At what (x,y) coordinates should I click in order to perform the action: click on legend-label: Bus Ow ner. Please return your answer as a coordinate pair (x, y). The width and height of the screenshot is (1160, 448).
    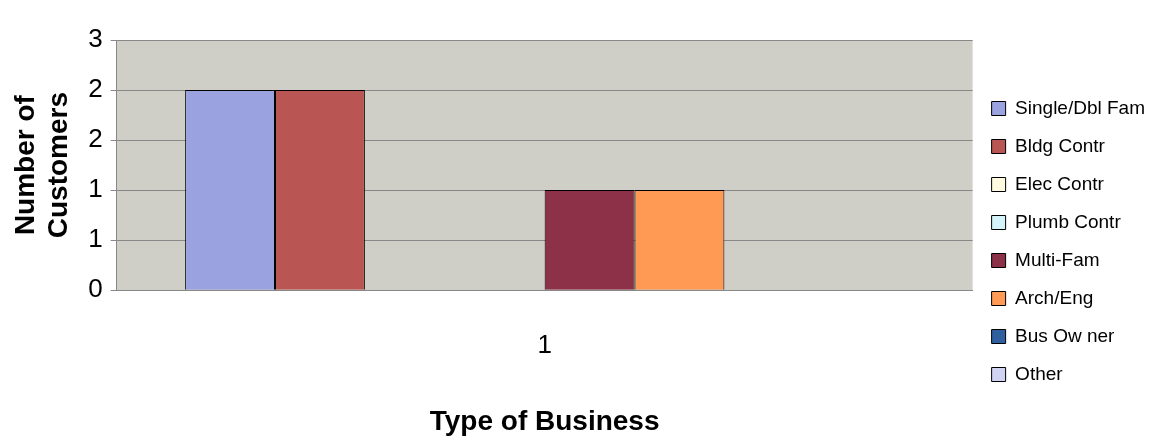
    Looking at the image, I should click on (1065, 335).